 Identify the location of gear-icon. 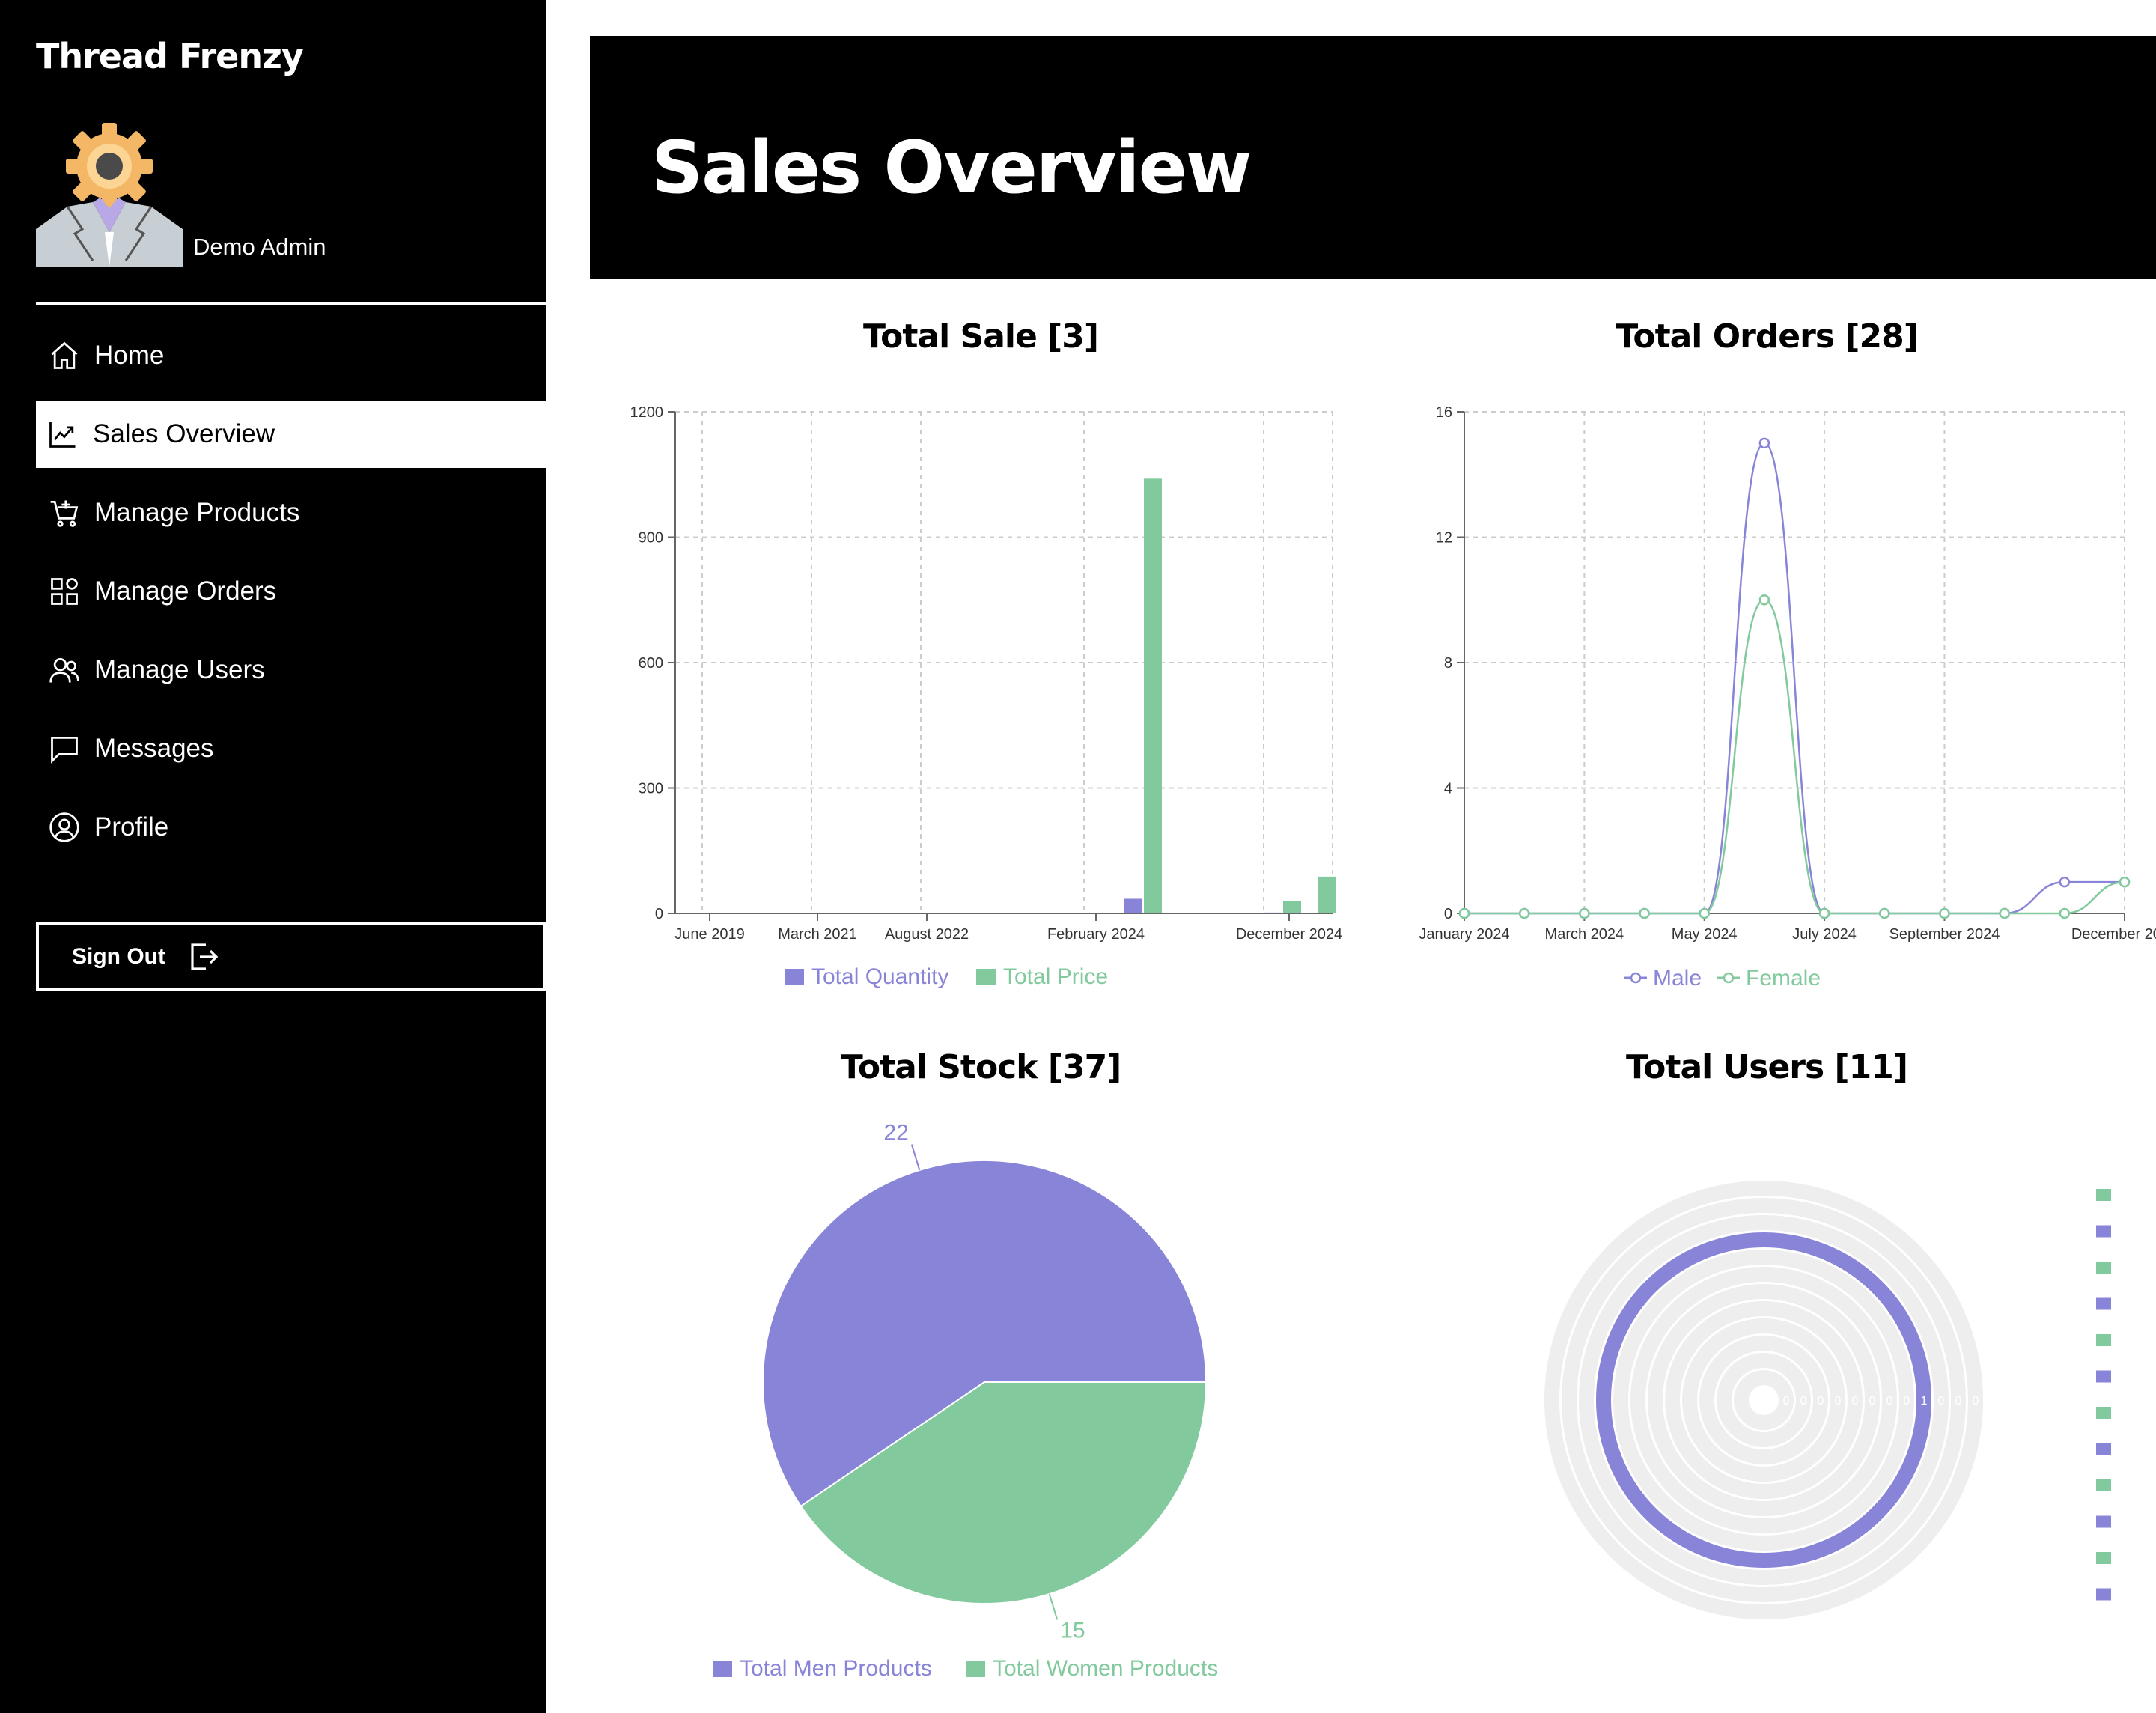
(109, 166).